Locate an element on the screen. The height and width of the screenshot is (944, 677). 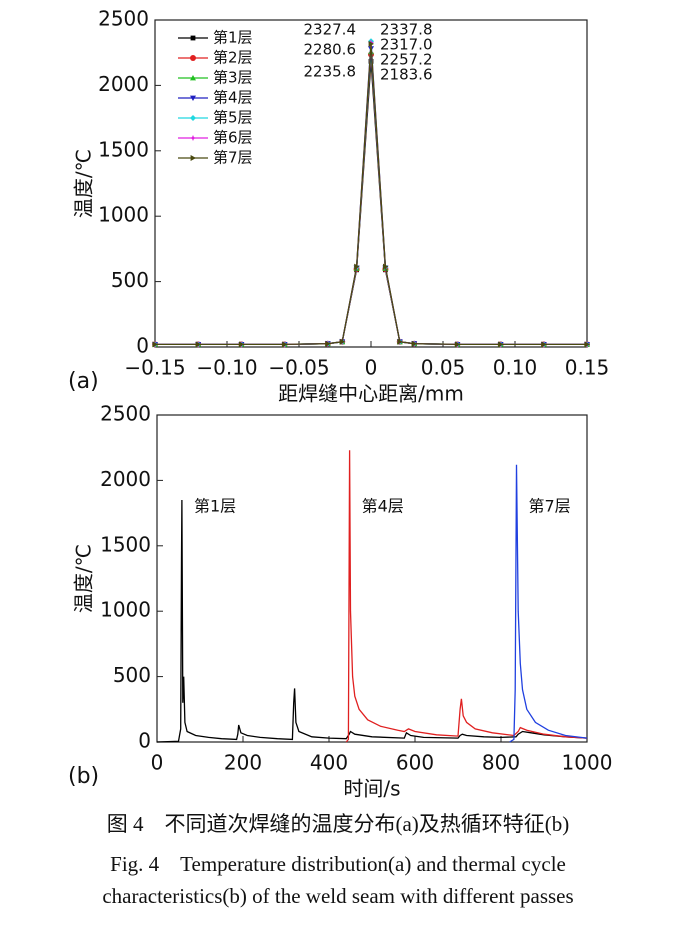
legend-label: 第5层 is located at coordinates (233, 118).